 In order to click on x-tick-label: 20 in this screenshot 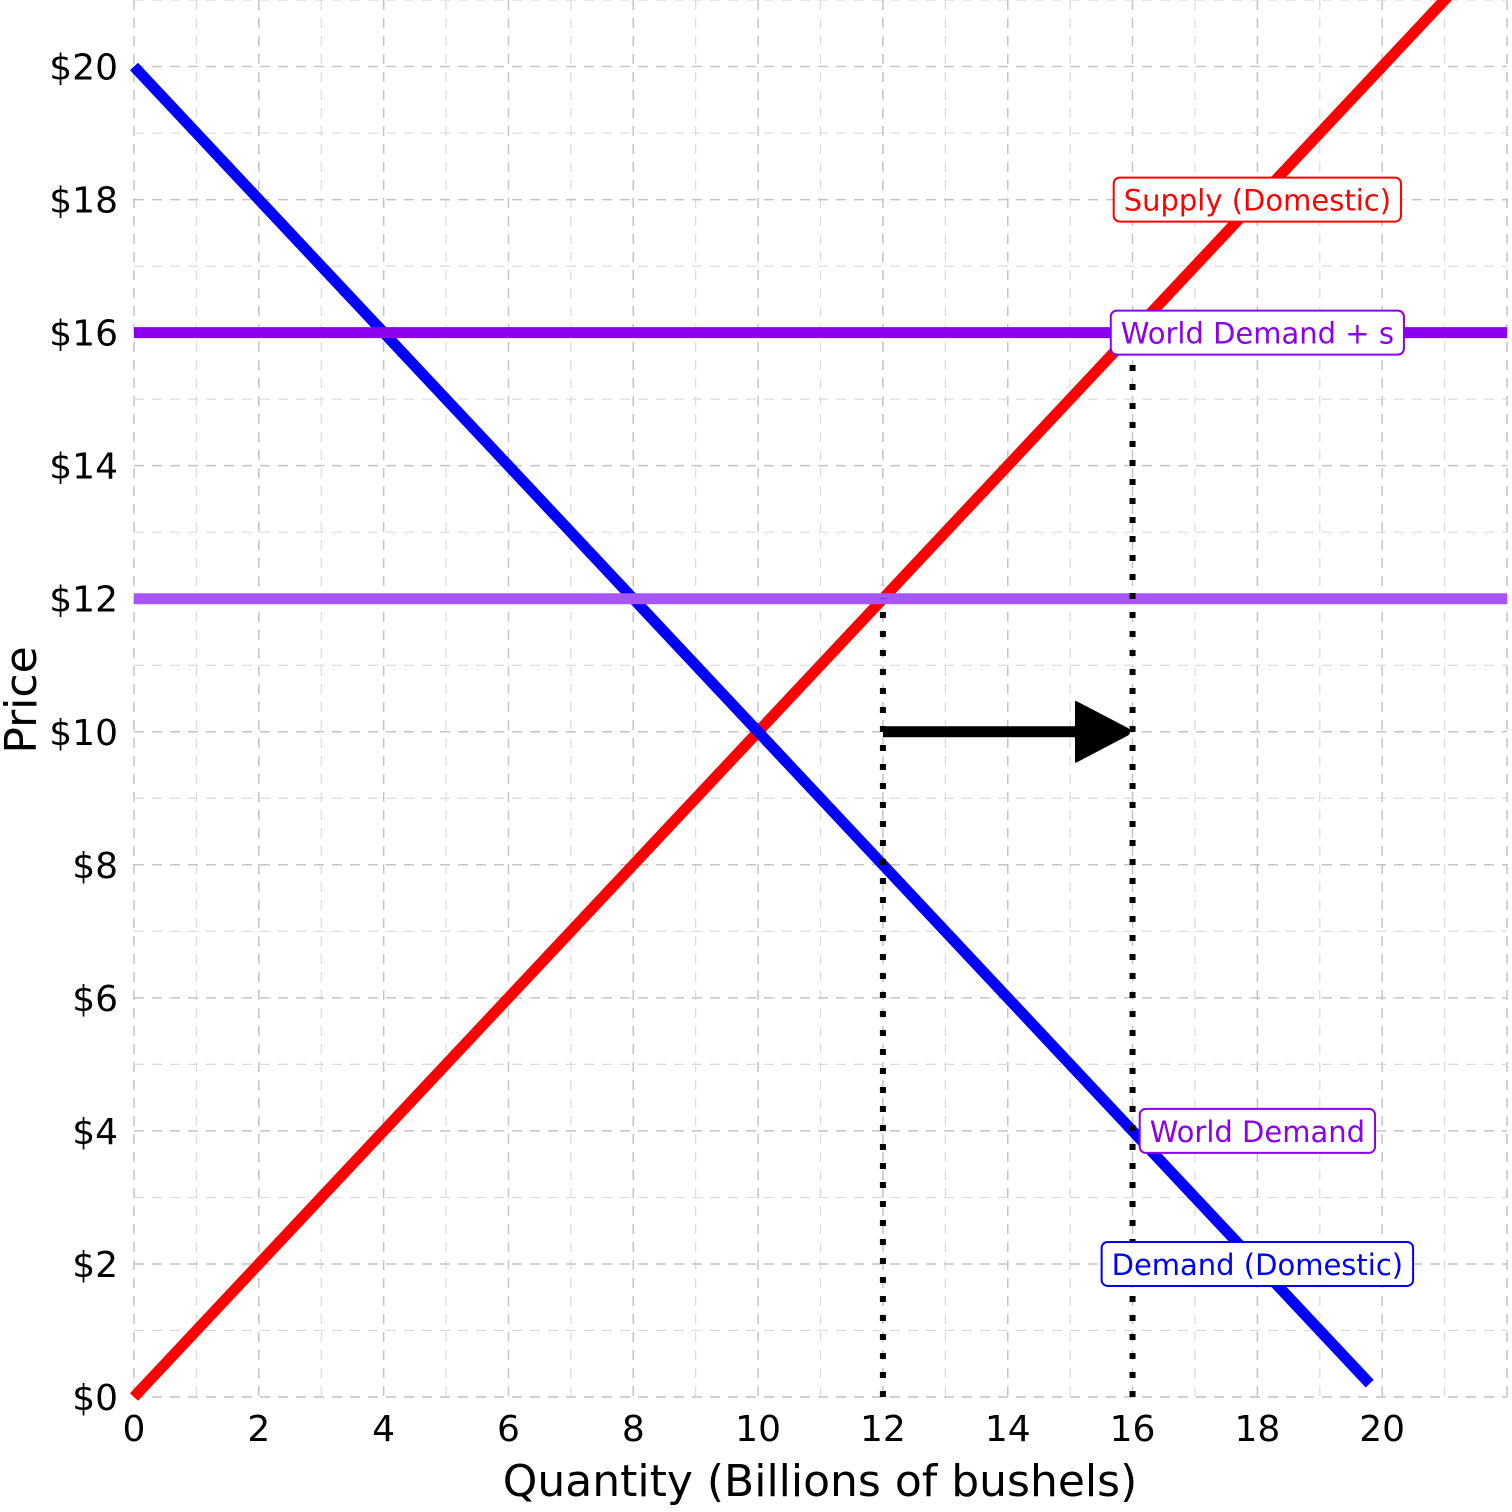, I will do `click(1382, 1429)`.